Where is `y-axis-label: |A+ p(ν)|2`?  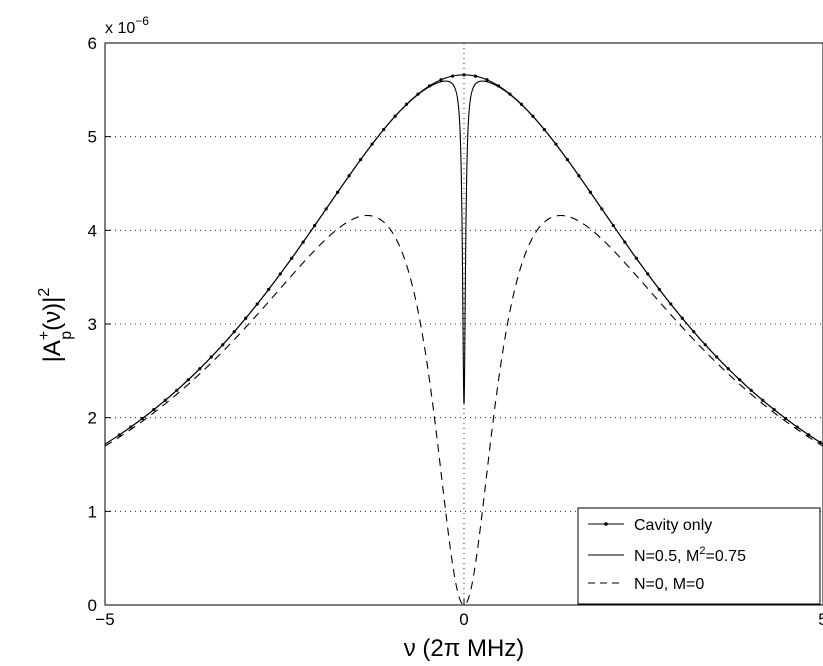
y-axis-label: |A+ p(ν)|2 is located at coordinates (55, 325).